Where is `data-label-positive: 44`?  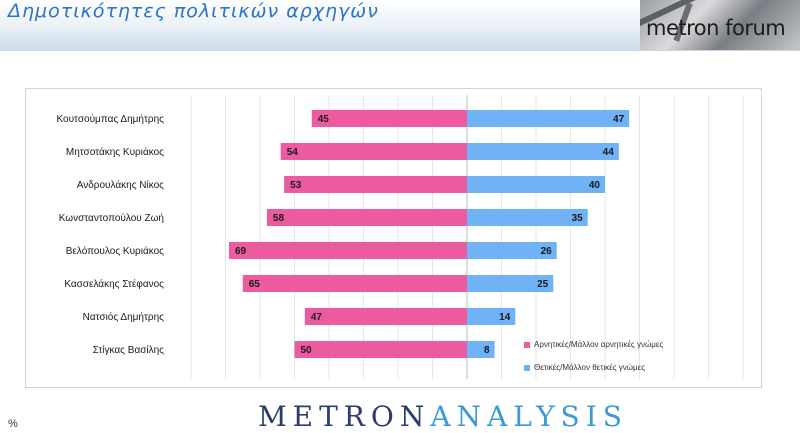 data-label-positive: 44 is located at coordinates (609, 152).